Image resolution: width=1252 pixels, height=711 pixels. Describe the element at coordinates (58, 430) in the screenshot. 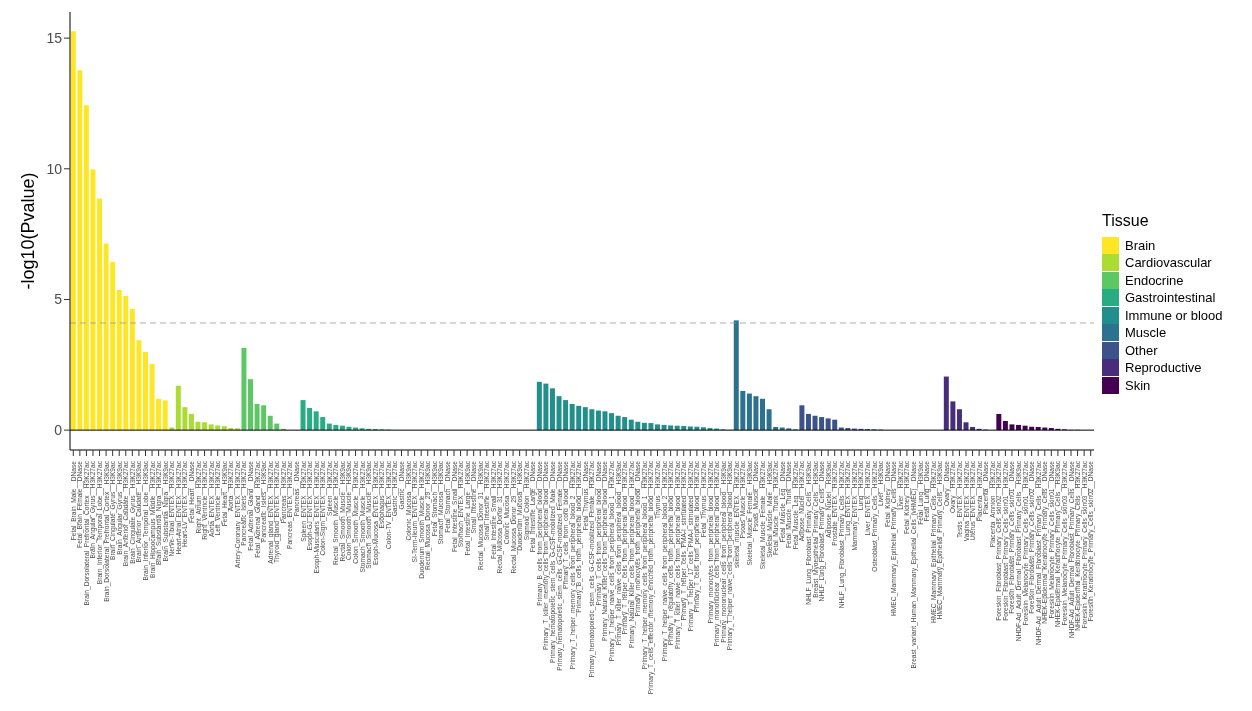

I see `y-tick-label: 0` at that location.